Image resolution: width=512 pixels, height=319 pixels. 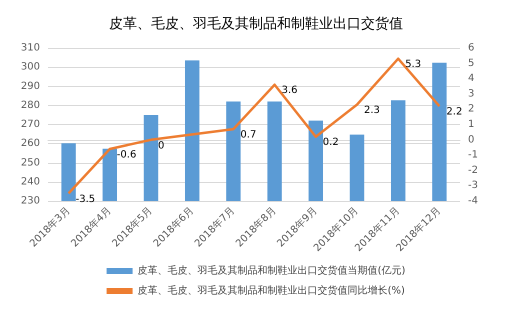 I want to click on y-tick-label: 230, so click(x=30, y=201).